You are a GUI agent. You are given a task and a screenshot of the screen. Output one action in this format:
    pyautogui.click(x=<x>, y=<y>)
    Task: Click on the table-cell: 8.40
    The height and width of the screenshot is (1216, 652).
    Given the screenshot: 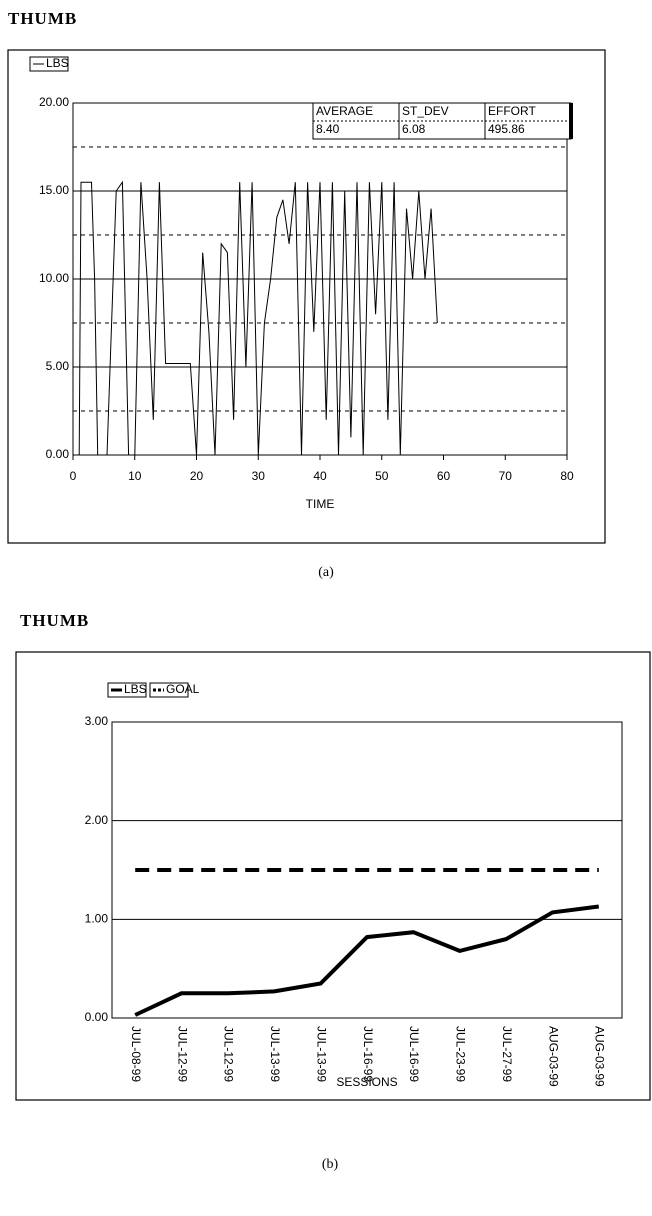 What is the action you would take?
    pyautogui.click(x=328, y=129)
    